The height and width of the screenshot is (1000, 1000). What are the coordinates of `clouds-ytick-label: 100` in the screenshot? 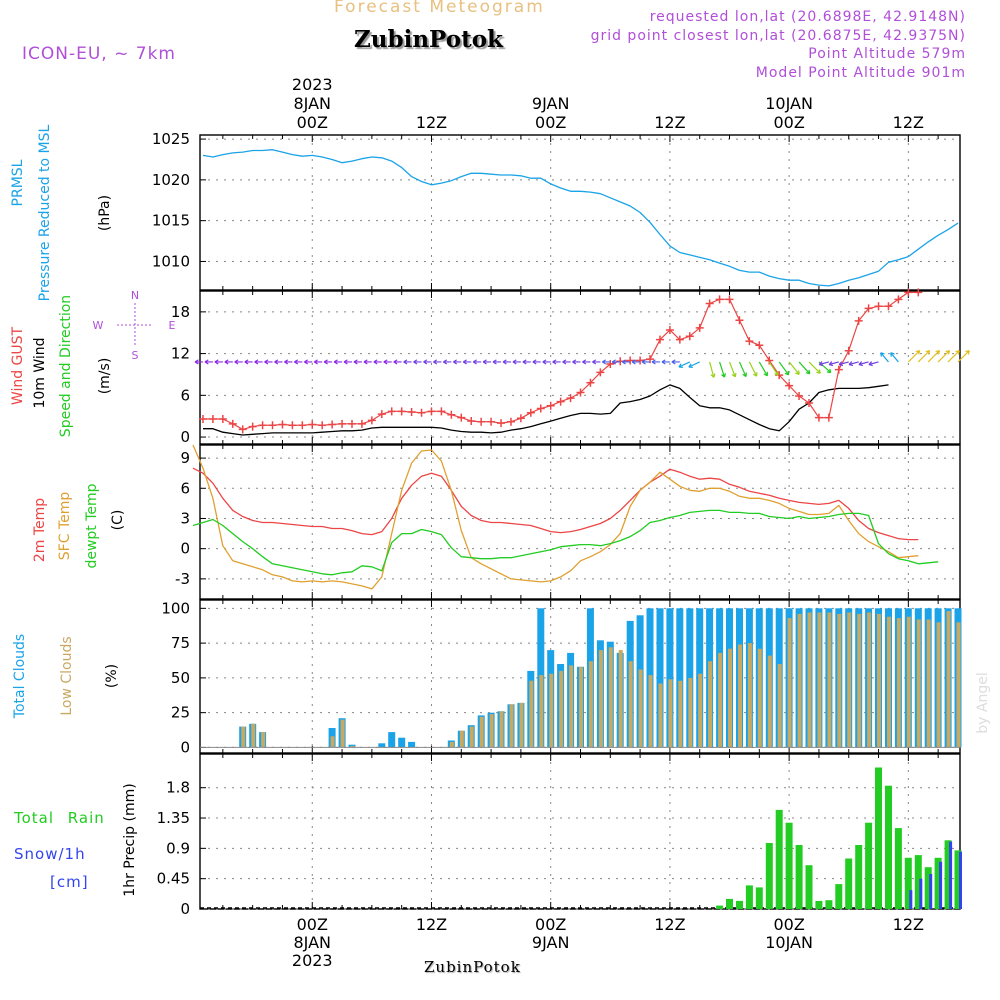 It's located at (175, 608).